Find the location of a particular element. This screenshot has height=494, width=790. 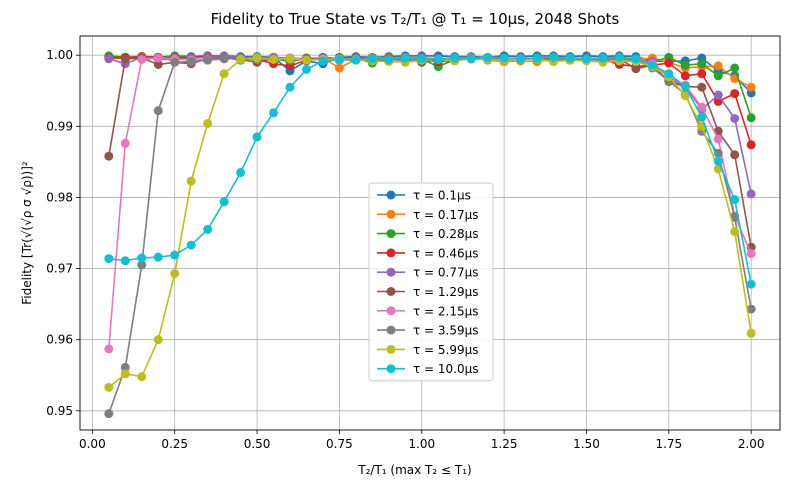

x-tick-label: 1.75 is located at coordinates (668, 444).